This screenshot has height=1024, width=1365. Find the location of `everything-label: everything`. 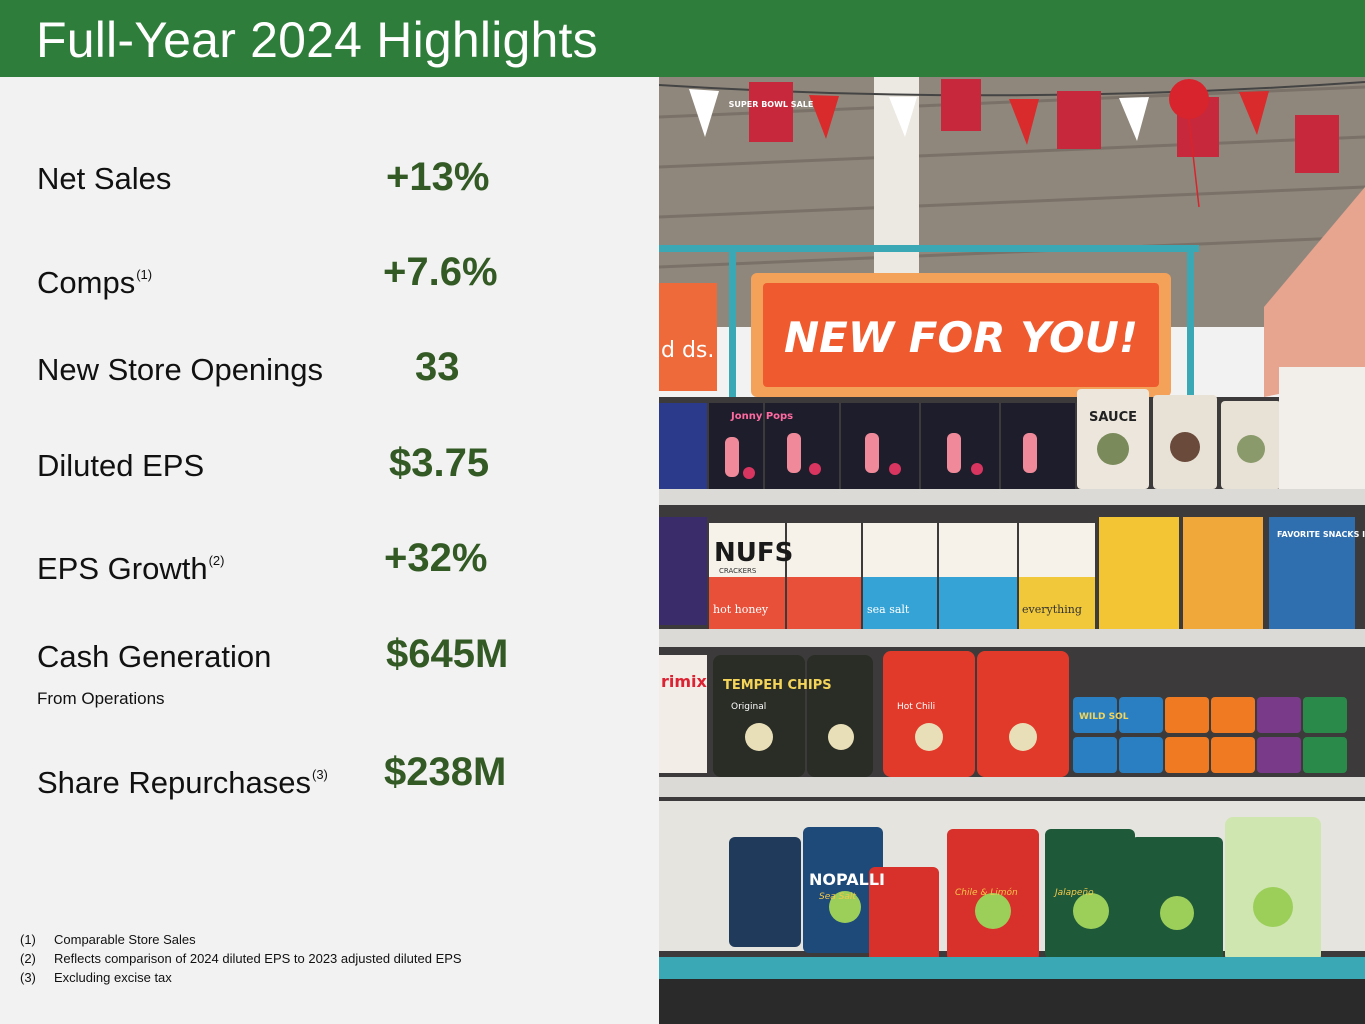

everything-label: everything is located at coordinates (1052, 609).